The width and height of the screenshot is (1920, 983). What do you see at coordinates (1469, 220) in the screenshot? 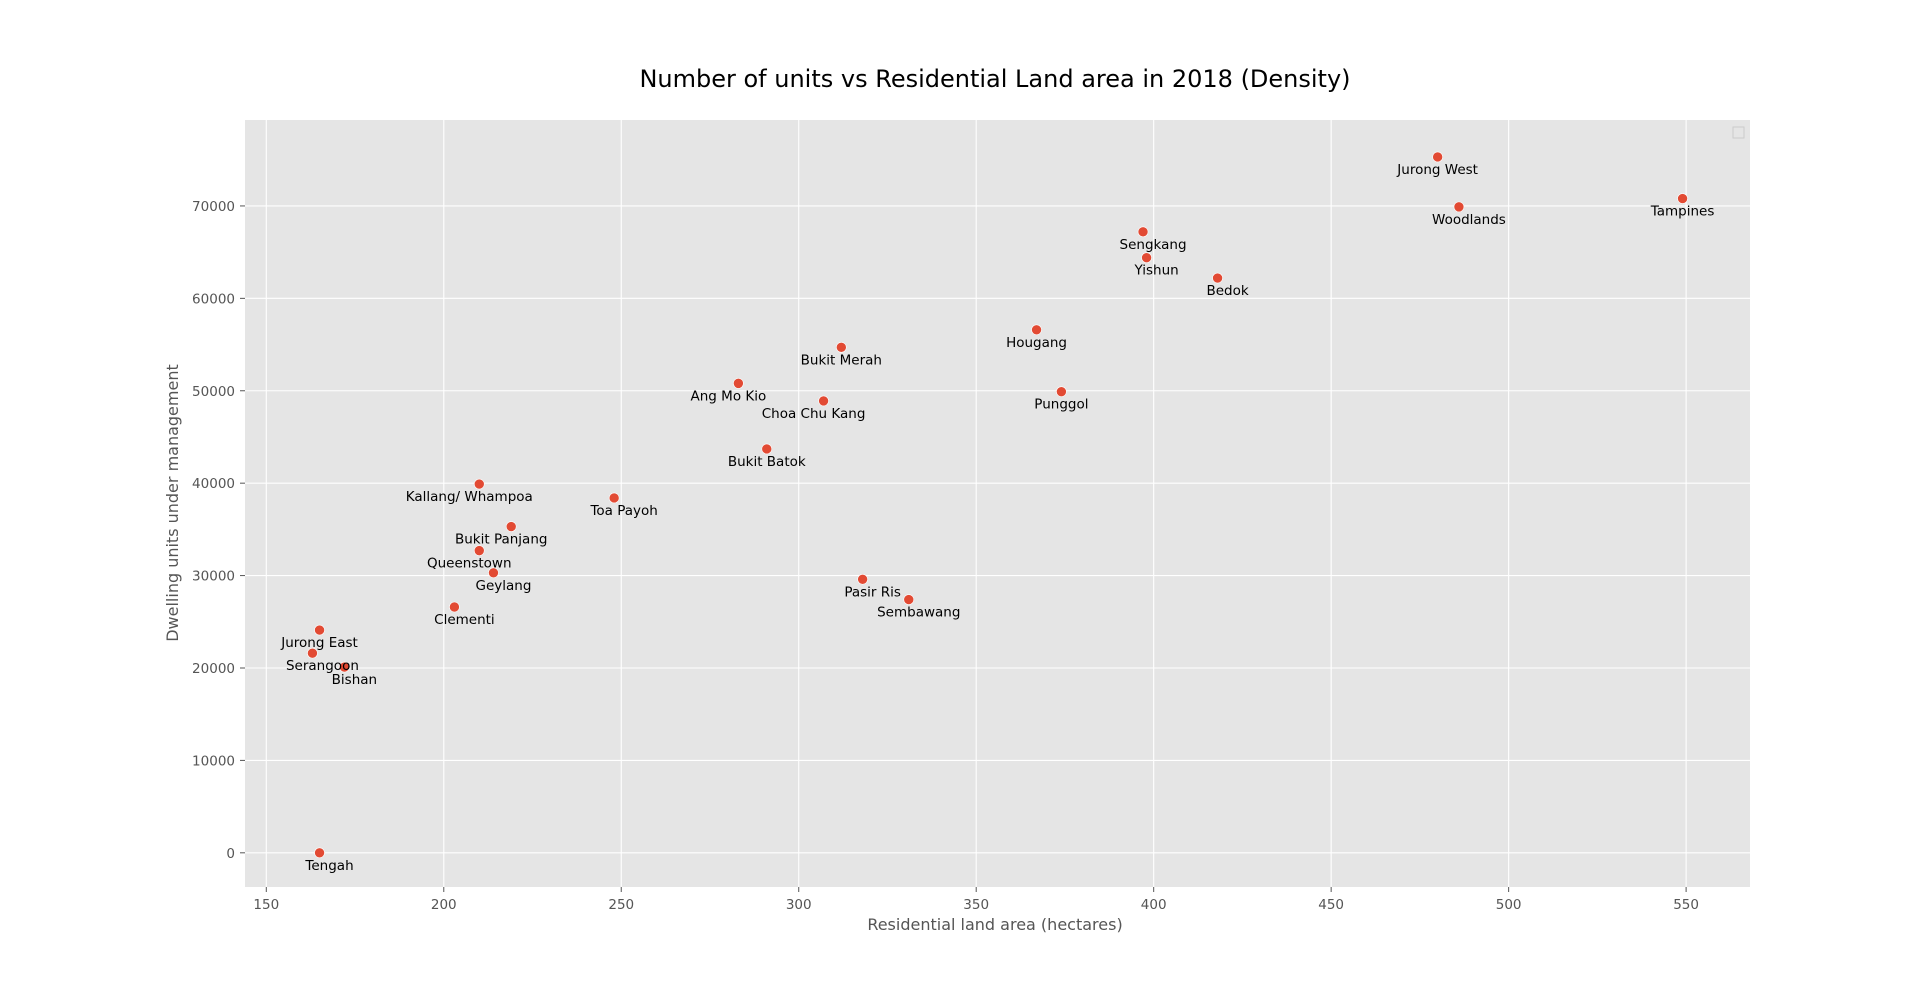
I see `point-label: Woodlands` at bounding box center [1469, 220].